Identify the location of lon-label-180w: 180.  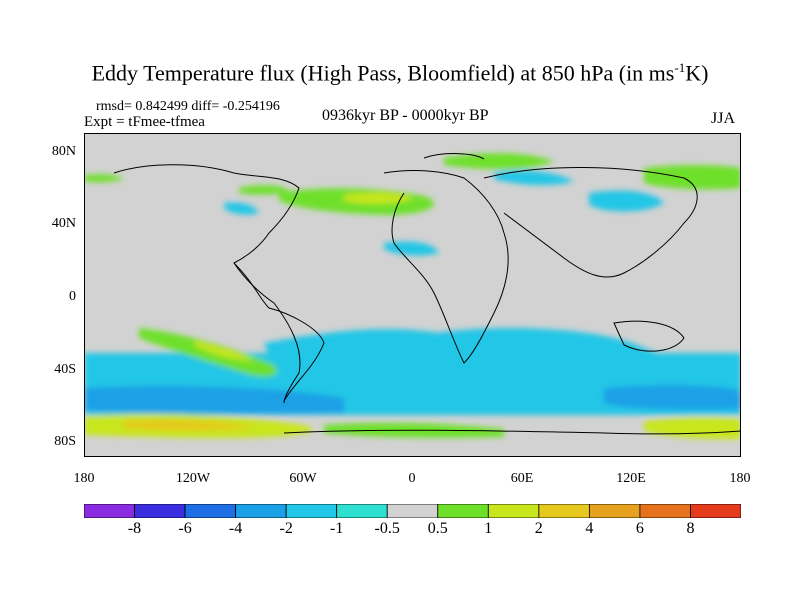
(84, 478).